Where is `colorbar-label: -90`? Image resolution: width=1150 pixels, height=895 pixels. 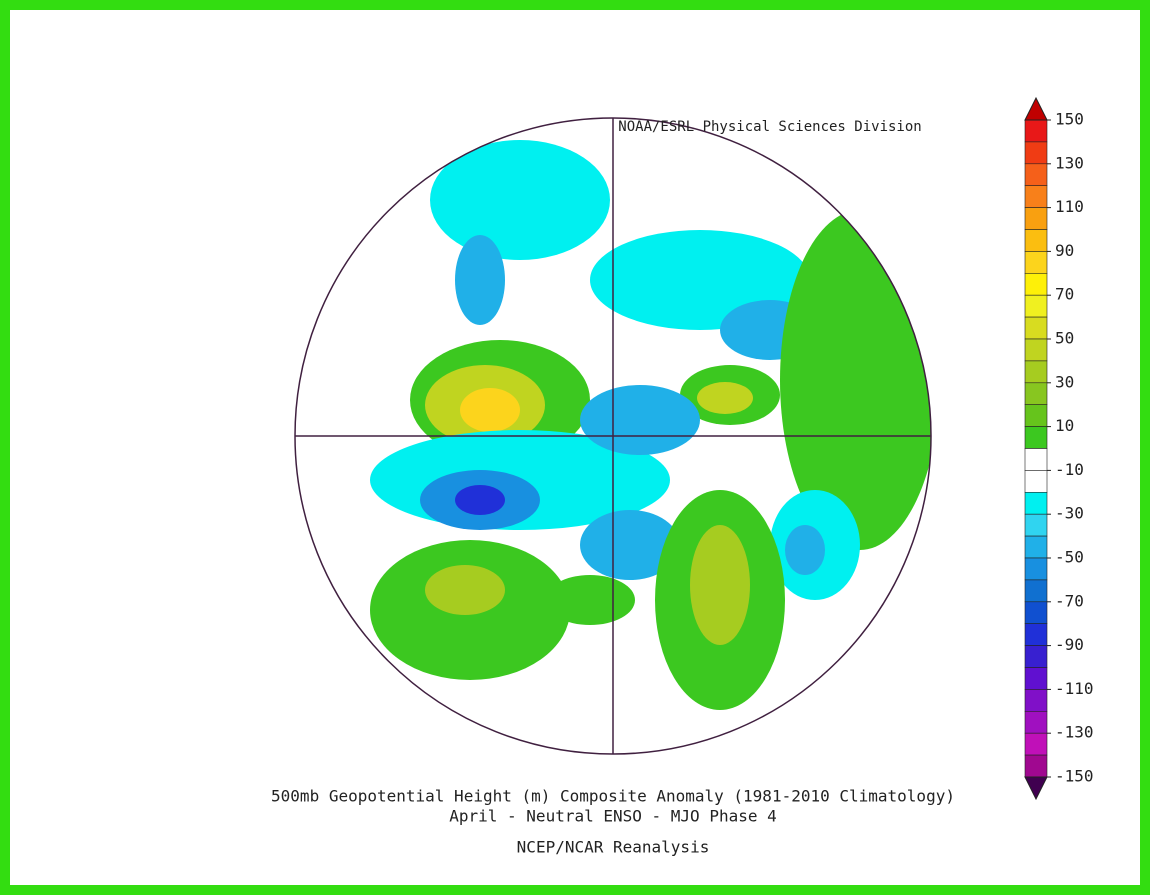
colorbar-label: -90 is located at coordinates (1069, 644).